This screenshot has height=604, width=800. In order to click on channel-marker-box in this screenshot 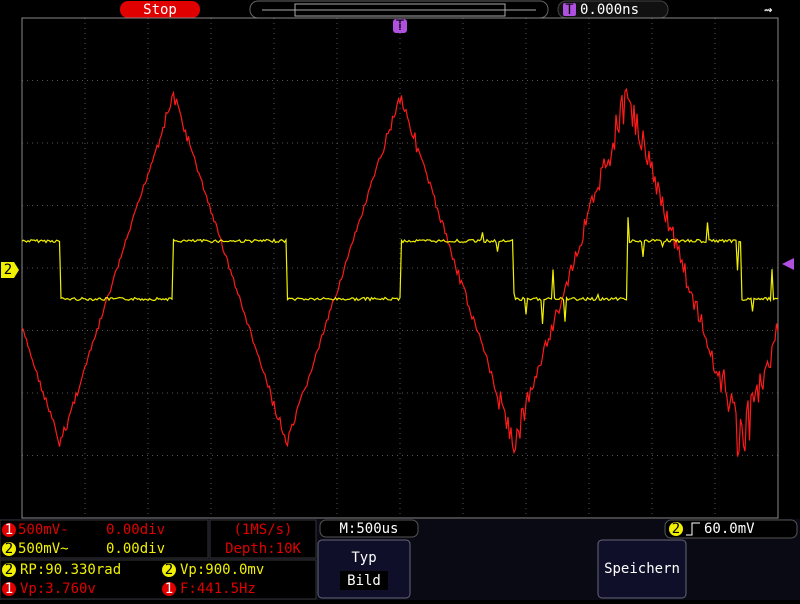, I will do `click(10, 270)`.